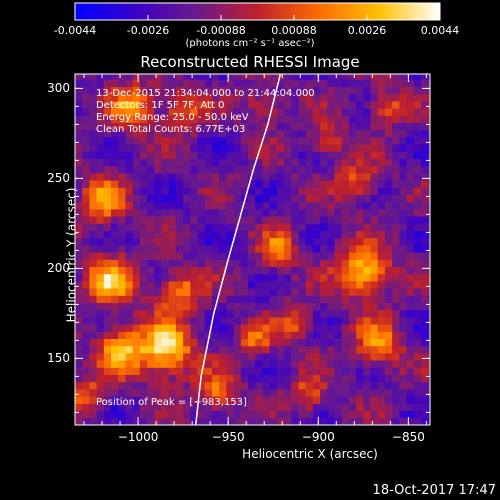 The width and height of the screenshot is (500, 500). What do you see at coordinates (228, 437) in the screenshot?
I see `x-tick-label: −950` at bounding box center [228, 437].